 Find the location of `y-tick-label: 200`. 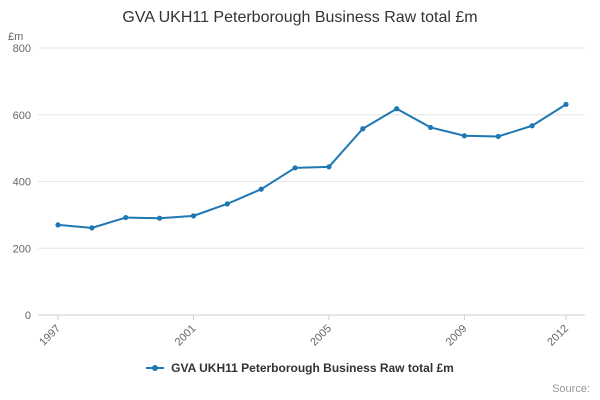

y-tick-label: 200 is located at coordinates (22, 249).